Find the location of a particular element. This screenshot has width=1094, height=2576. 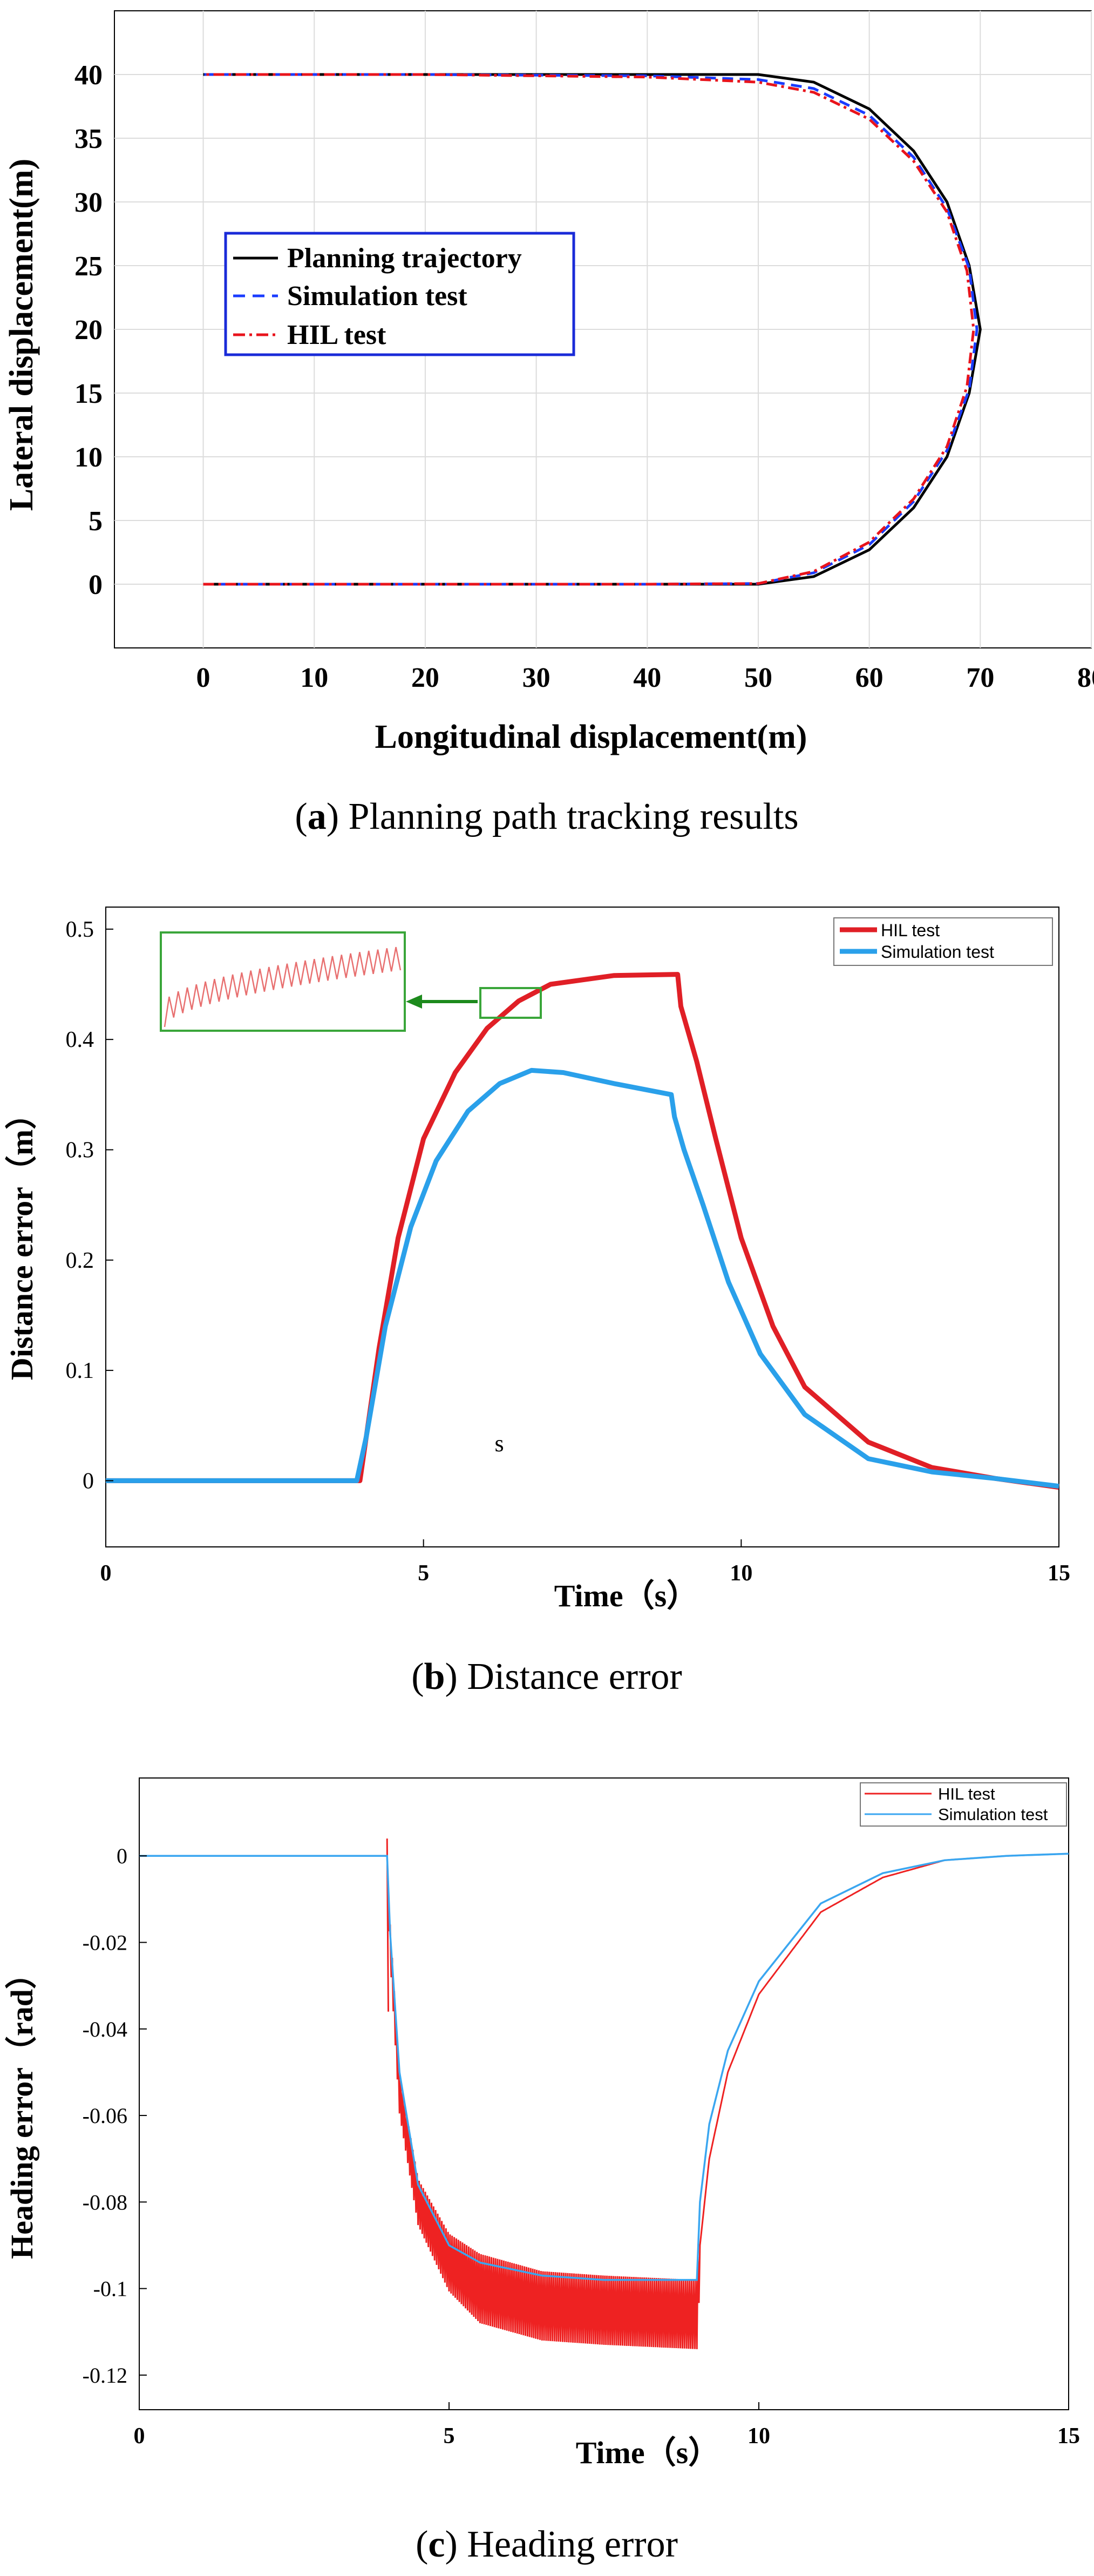

x-tick-label: 70 is located at coordinates (980, 677).